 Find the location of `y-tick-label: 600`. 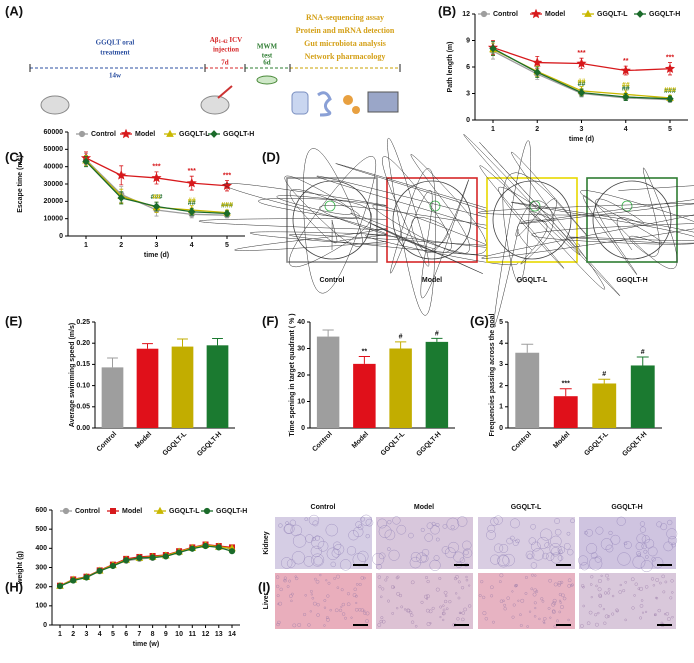

y-tick-label: 600 is located at coordinates (41, 510).